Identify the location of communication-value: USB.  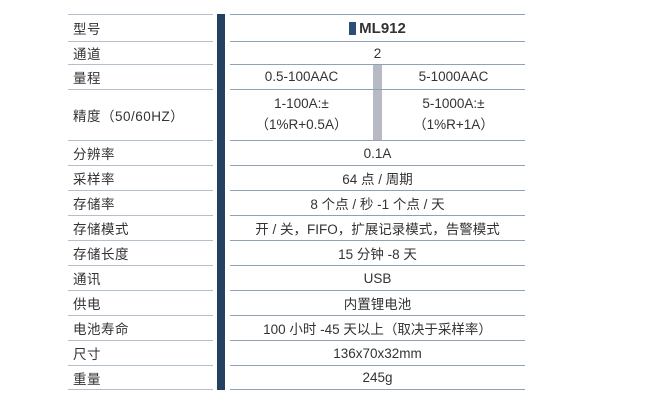
(377, 277).